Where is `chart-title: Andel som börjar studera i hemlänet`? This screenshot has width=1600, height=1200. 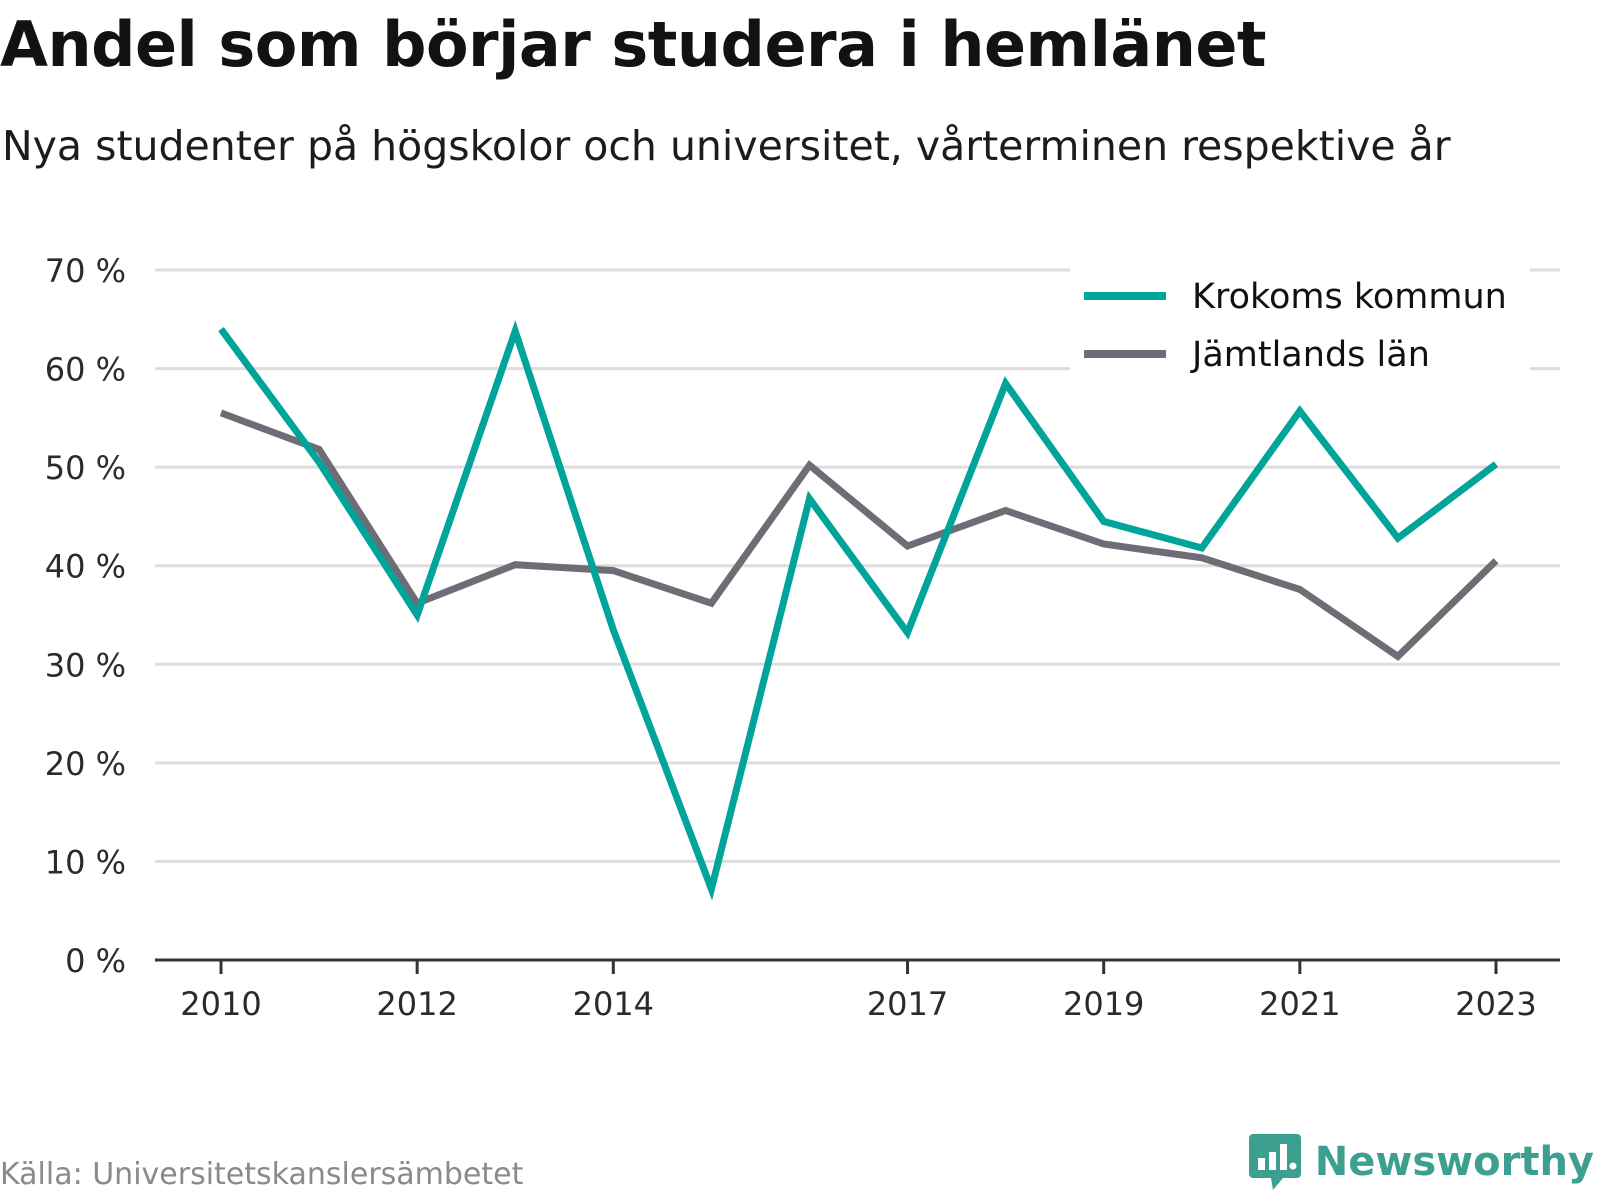
chart-title: Andel som börjar studera i hemlänet is located at coordinates (633, 44).